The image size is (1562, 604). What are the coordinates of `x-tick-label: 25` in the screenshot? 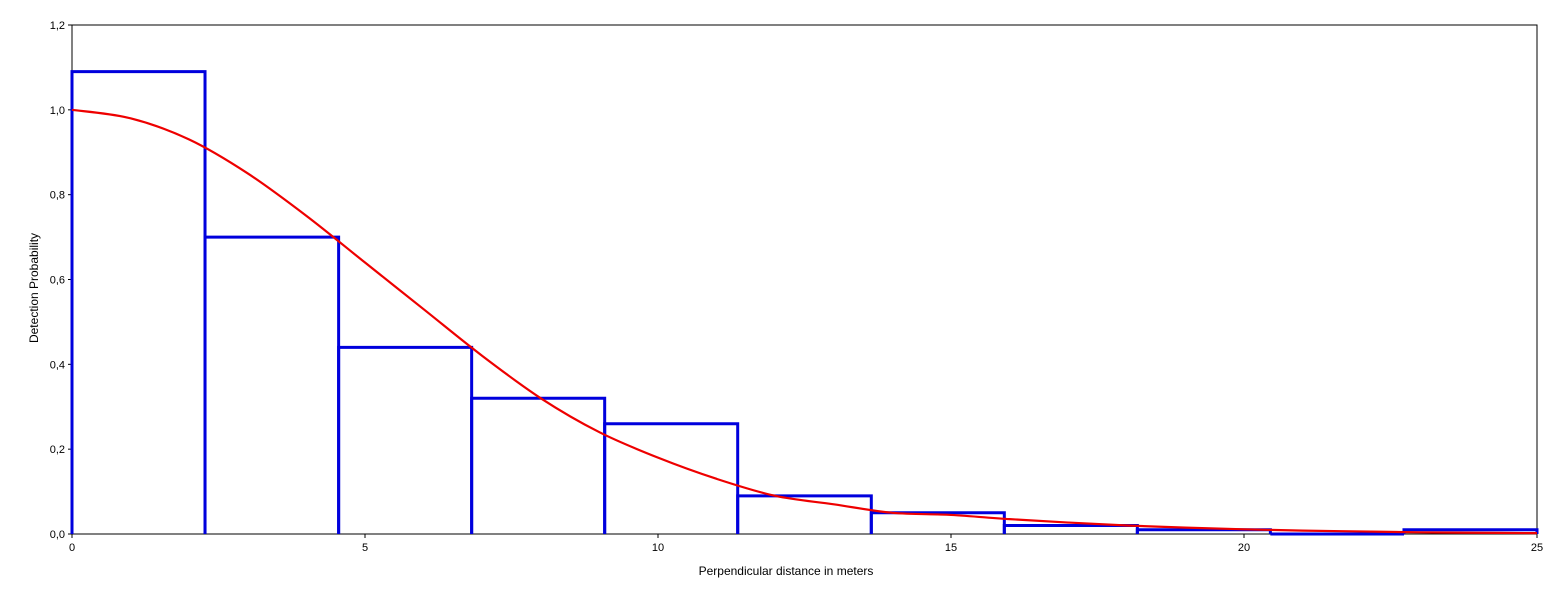 It's located at (1537, 548).